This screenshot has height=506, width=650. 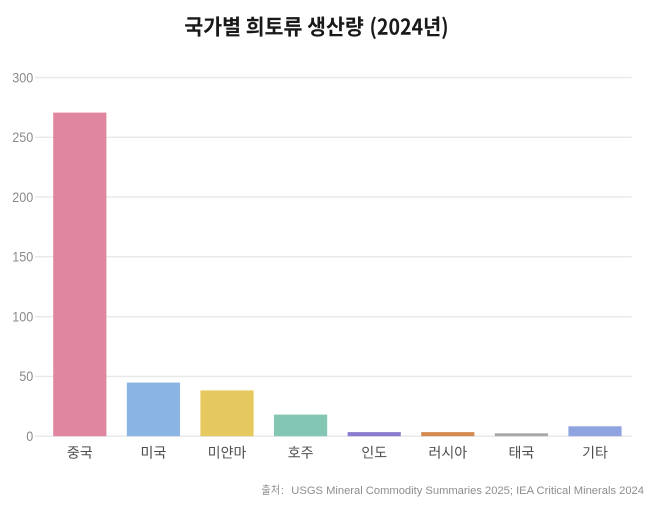 I want to click on svg-text: 200, so click(x=22, y=197).